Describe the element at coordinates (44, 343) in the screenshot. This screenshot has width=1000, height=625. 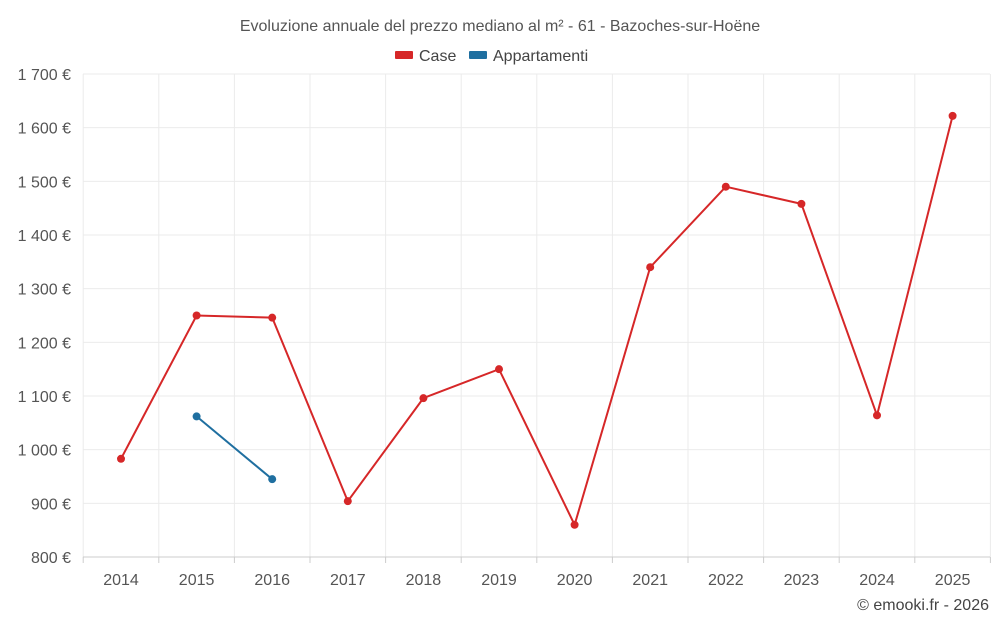
I see `y-tick-label: 1 200 €` at that location.